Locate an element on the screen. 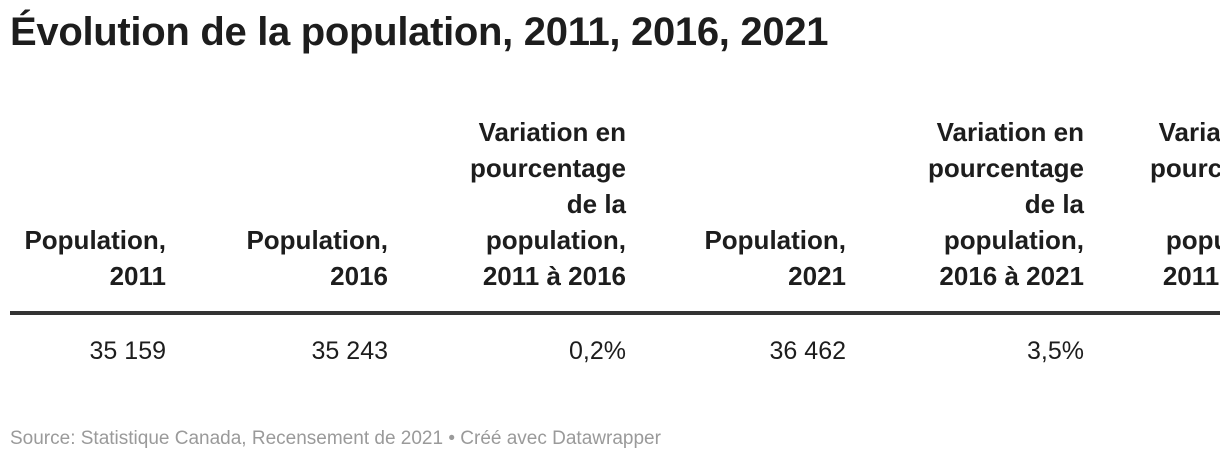  table-cell: 35 243 is located at coordinates (349, 351).